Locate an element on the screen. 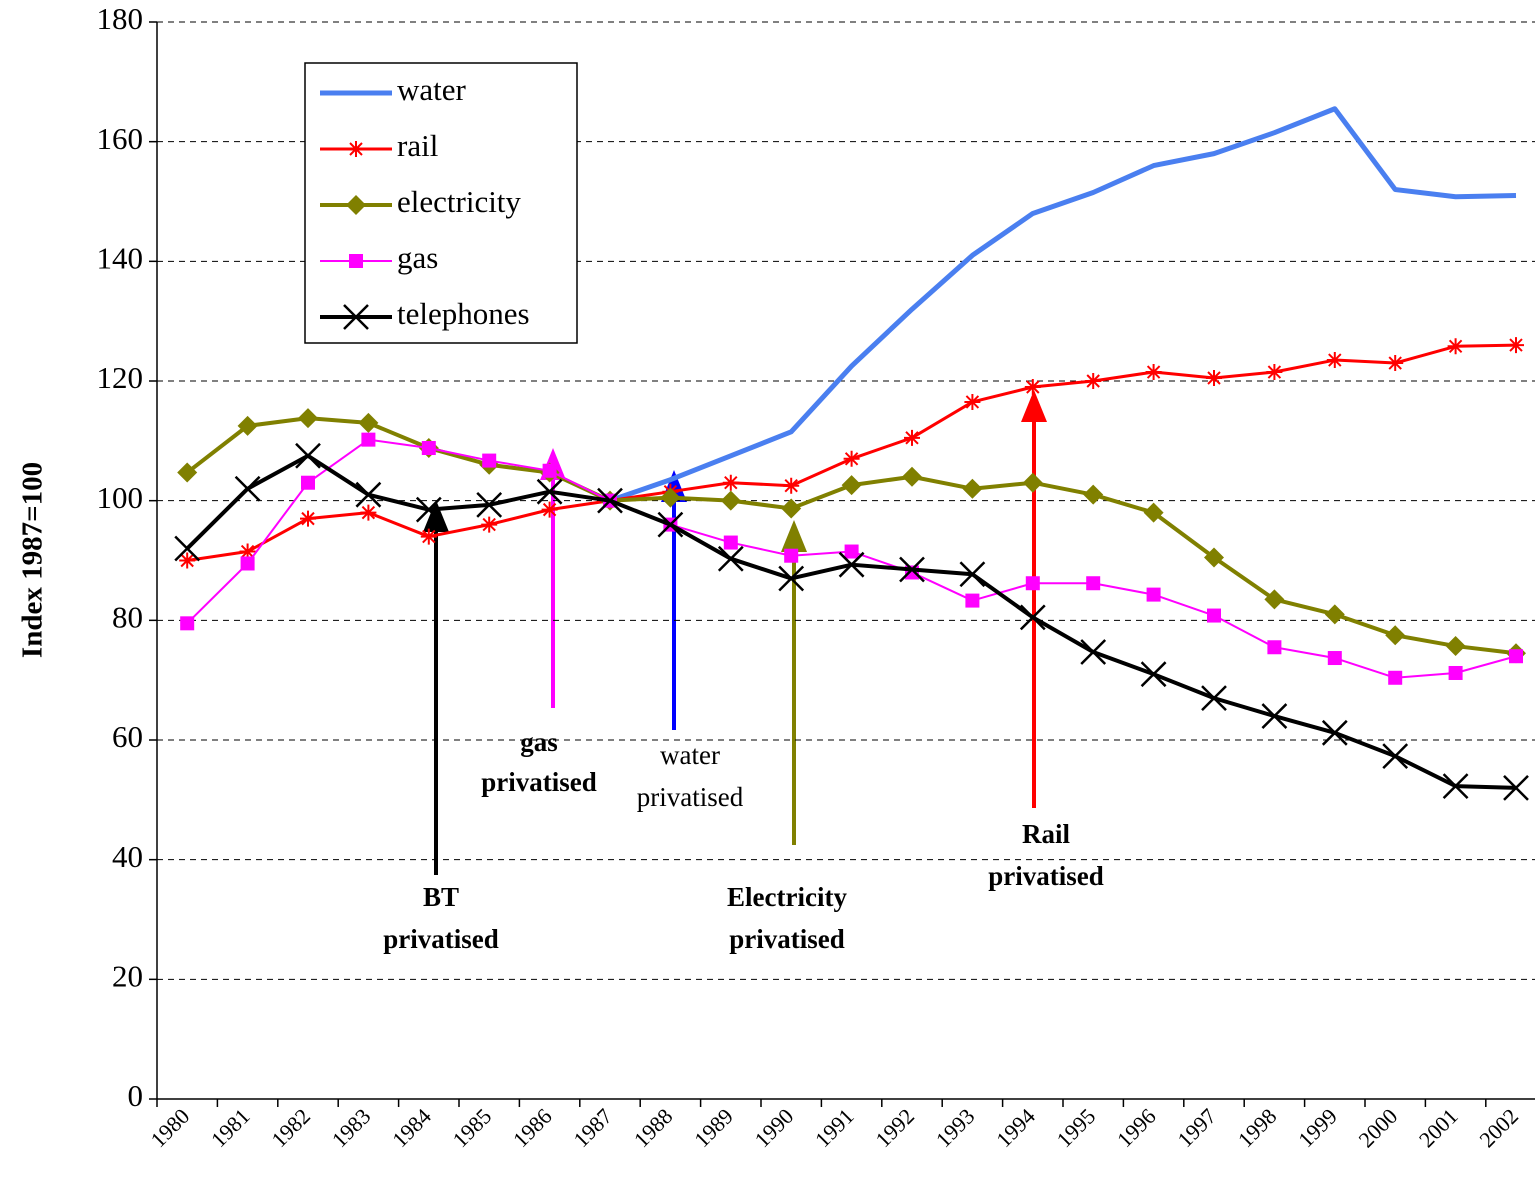  y-tick-label: 160 is located at coordinates (120, 138).